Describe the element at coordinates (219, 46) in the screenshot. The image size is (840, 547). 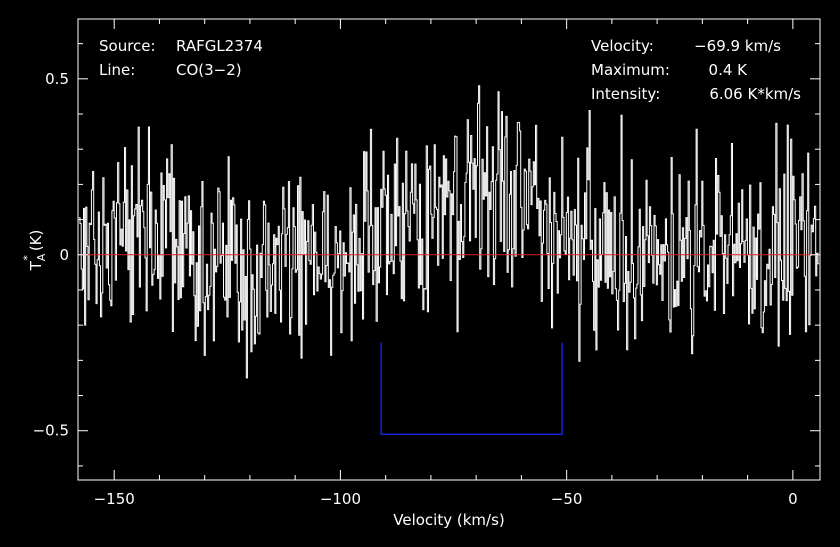
I see `info-source-value: RAFGL2374` at that location.